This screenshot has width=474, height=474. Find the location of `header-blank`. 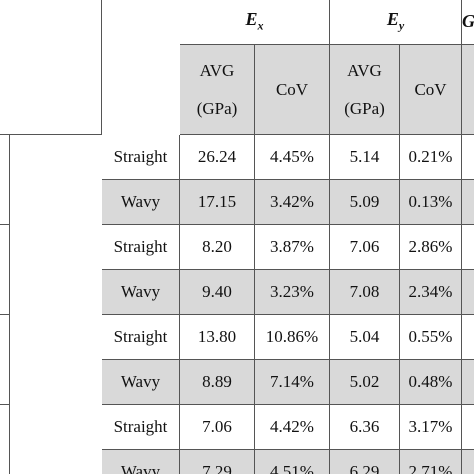

header-blank is located at coordinates (51, 67).